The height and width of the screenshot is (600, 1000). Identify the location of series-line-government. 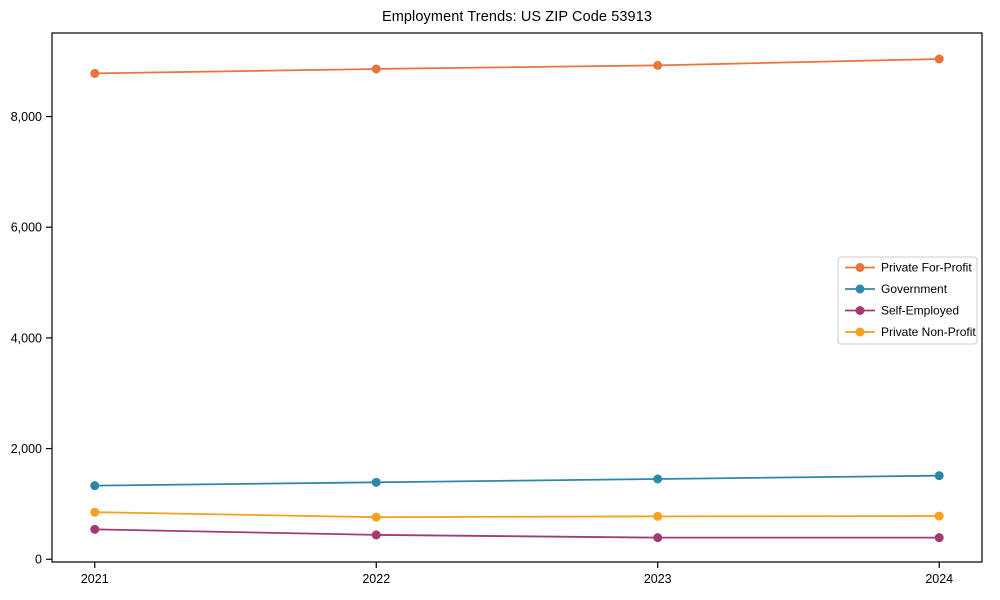
(517, 480).